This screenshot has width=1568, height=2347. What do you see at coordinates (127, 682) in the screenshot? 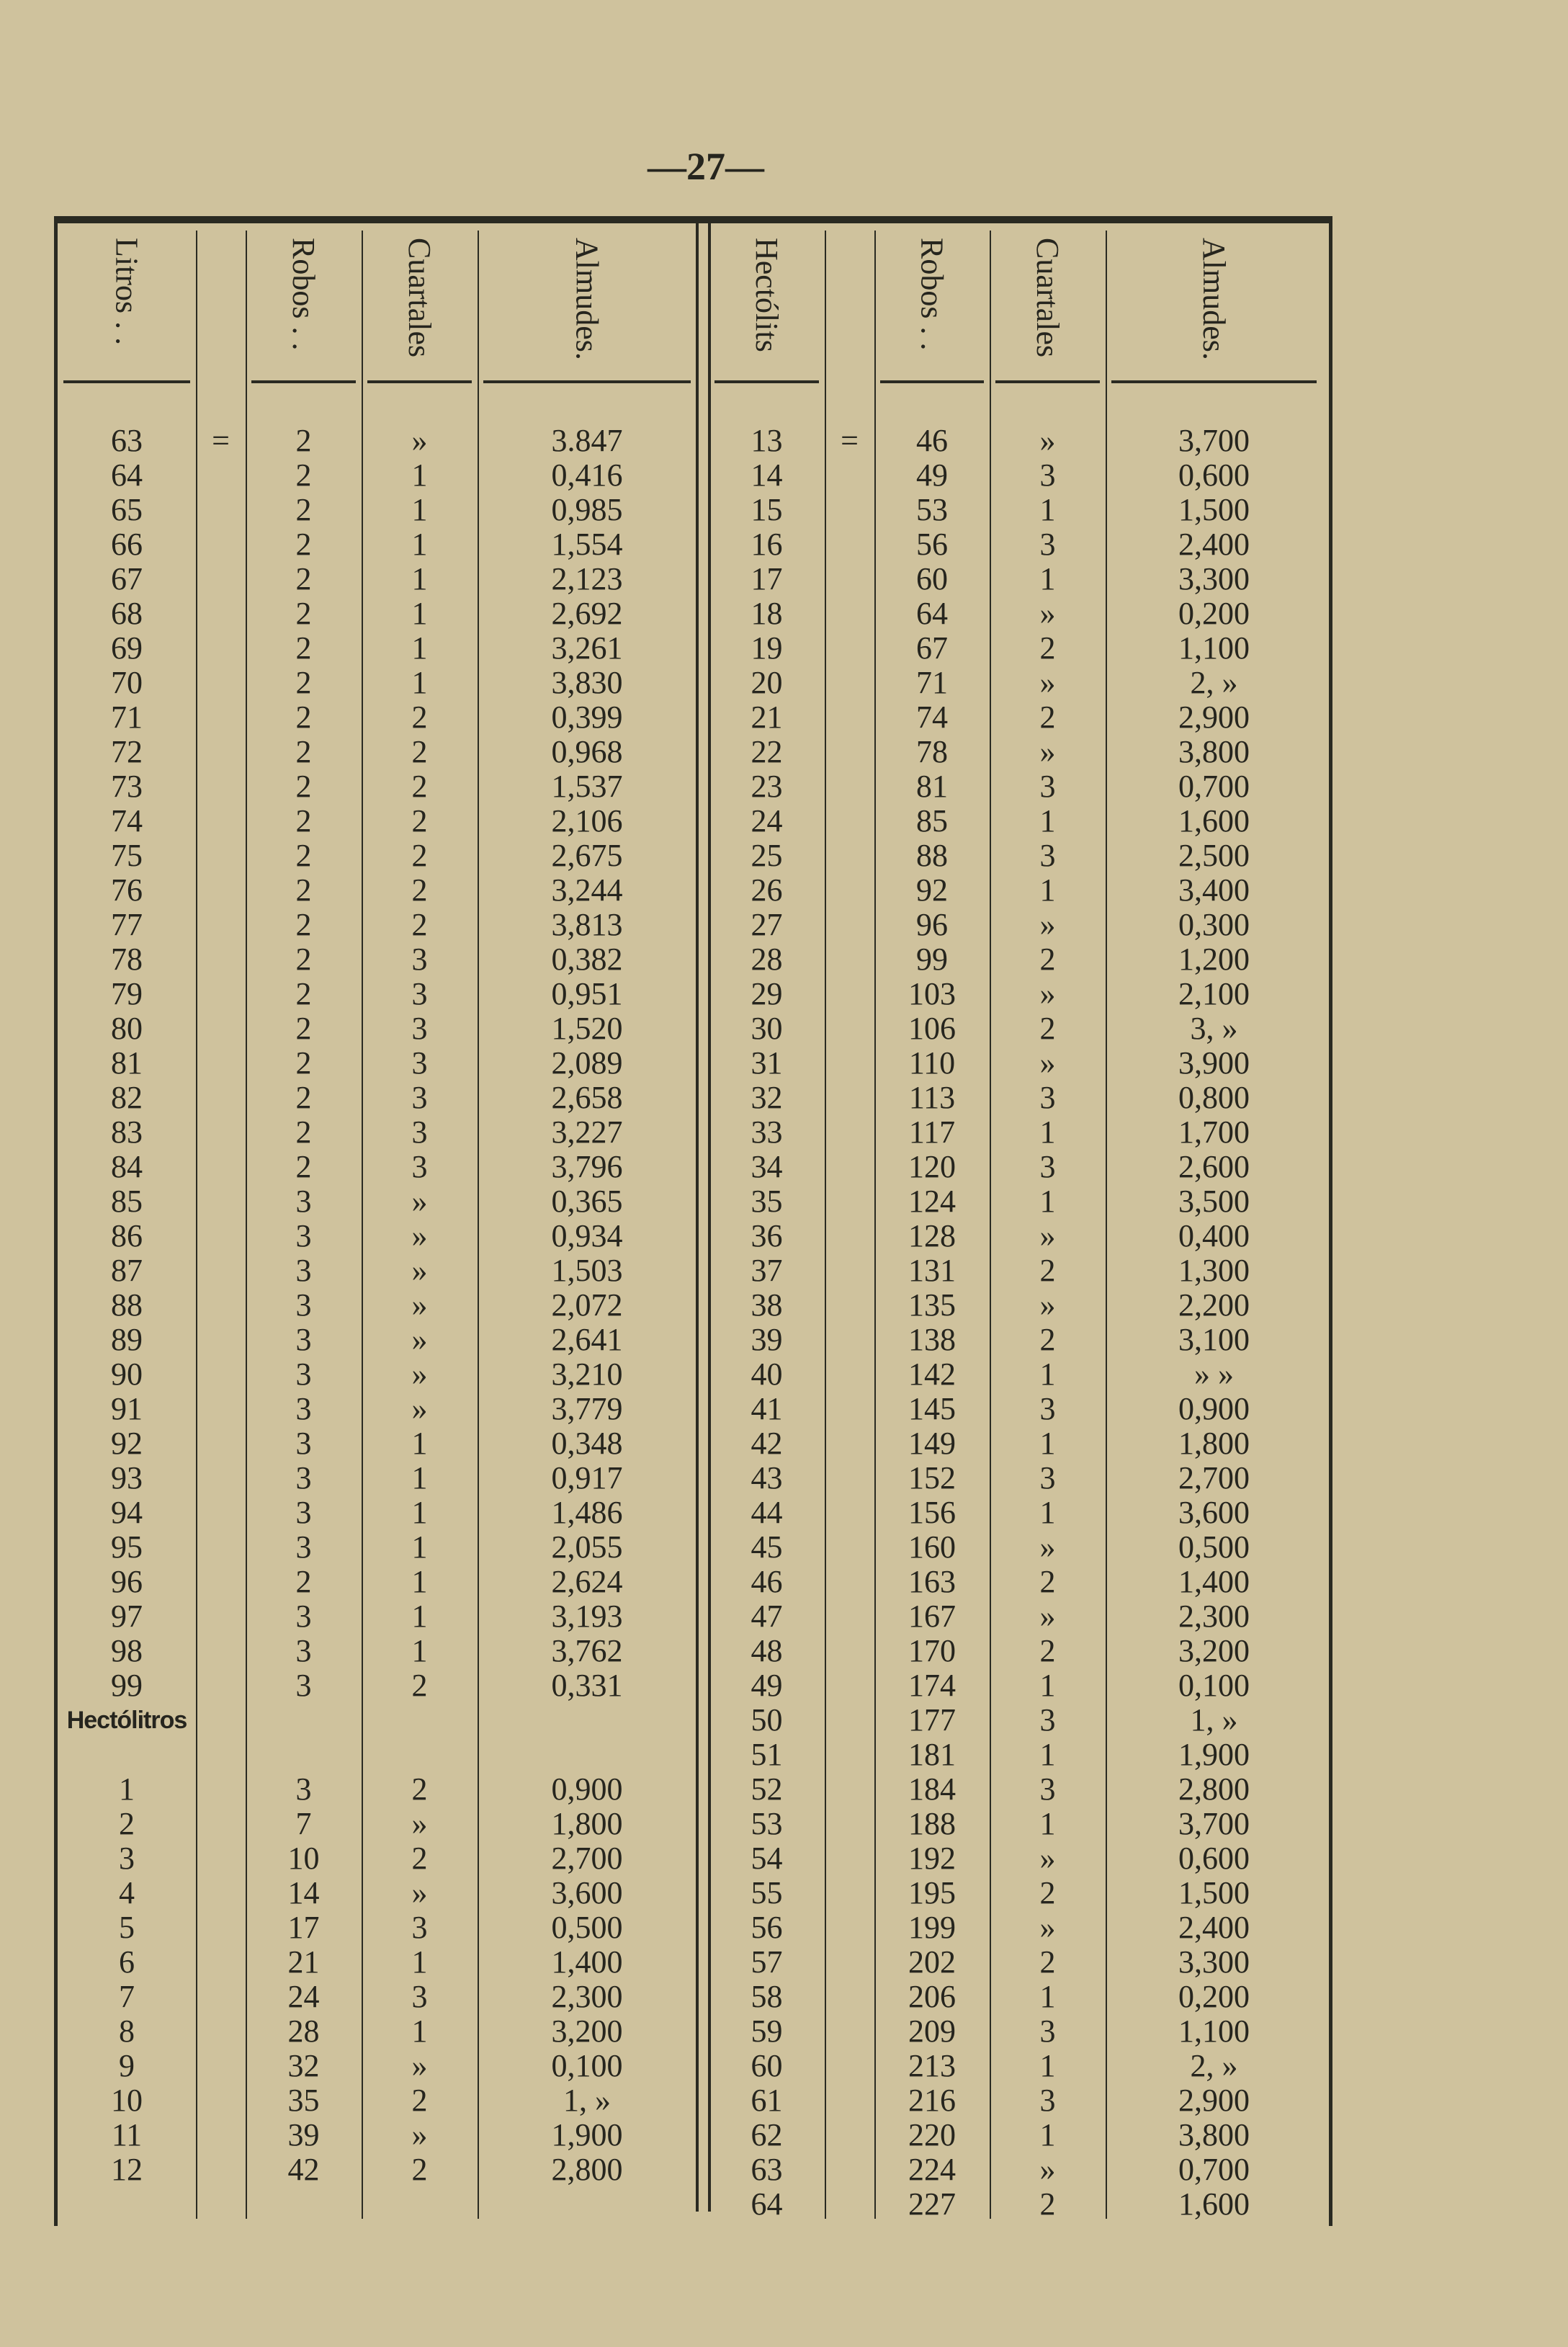
I see `left-cell: 70` at bounding box center [127, 682].